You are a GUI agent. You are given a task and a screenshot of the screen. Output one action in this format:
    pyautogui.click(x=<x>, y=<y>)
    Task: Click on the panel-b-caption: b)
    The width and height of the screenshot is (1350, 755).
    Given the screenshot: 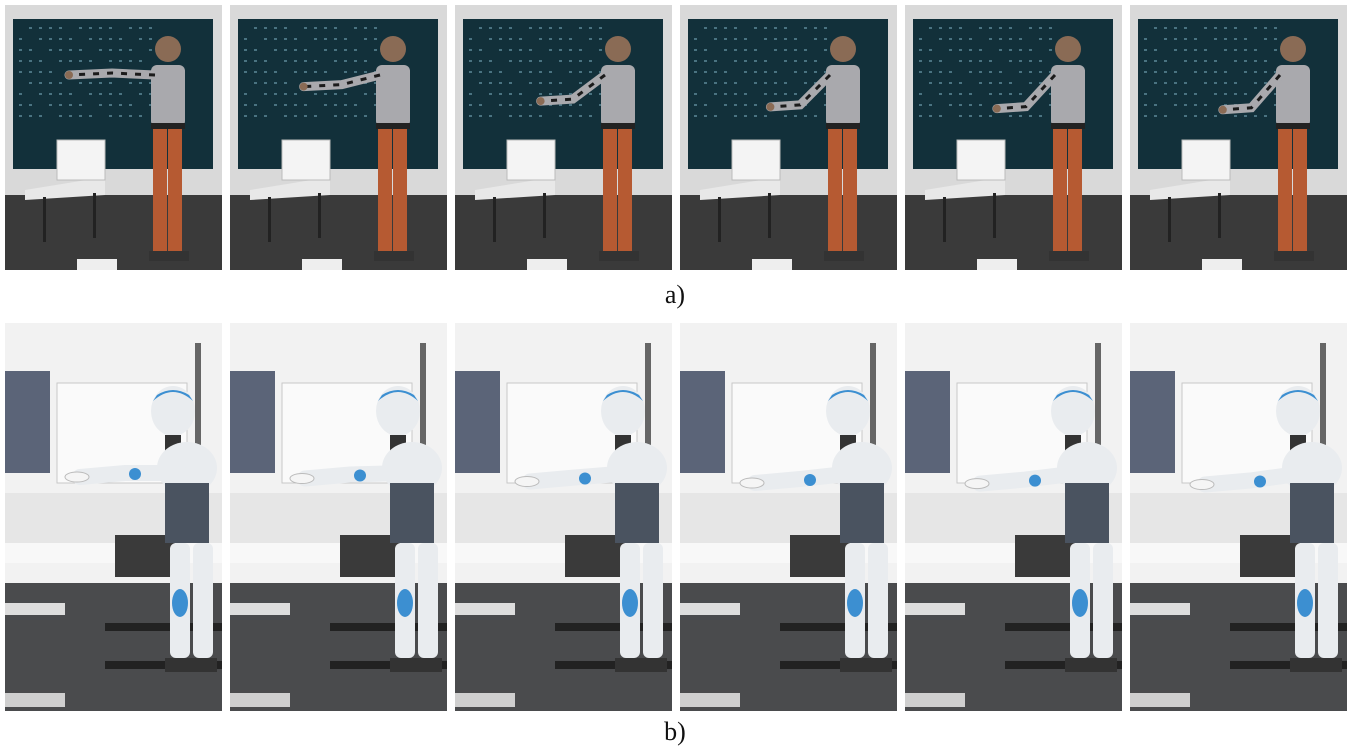 What is the action you would take?
    pyautogui.click(x=675, y=731)
    